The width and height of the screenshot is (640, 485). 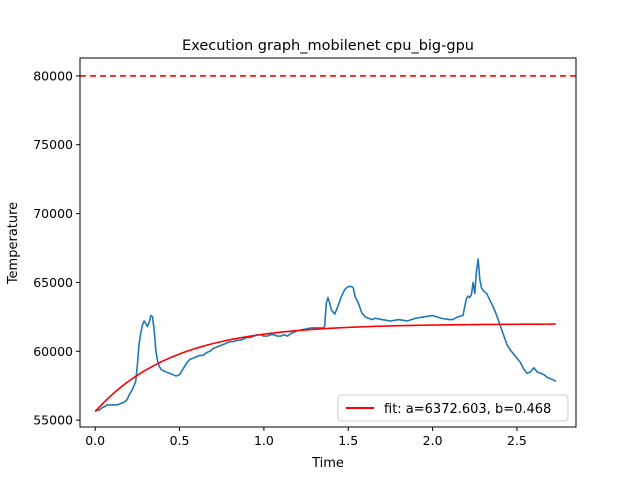 What do you see at coordinates (348, 440) in the screenshot?
I see `x-tick-label: 1.5` at bounding box center [348, 440].